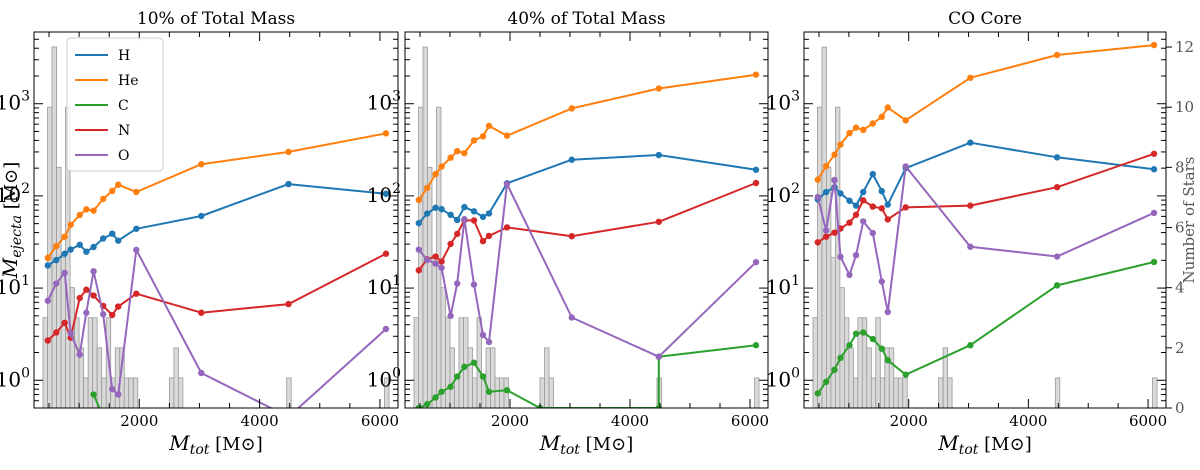  I want to click on y-tick-label: 10⁰, so click(384, 378).